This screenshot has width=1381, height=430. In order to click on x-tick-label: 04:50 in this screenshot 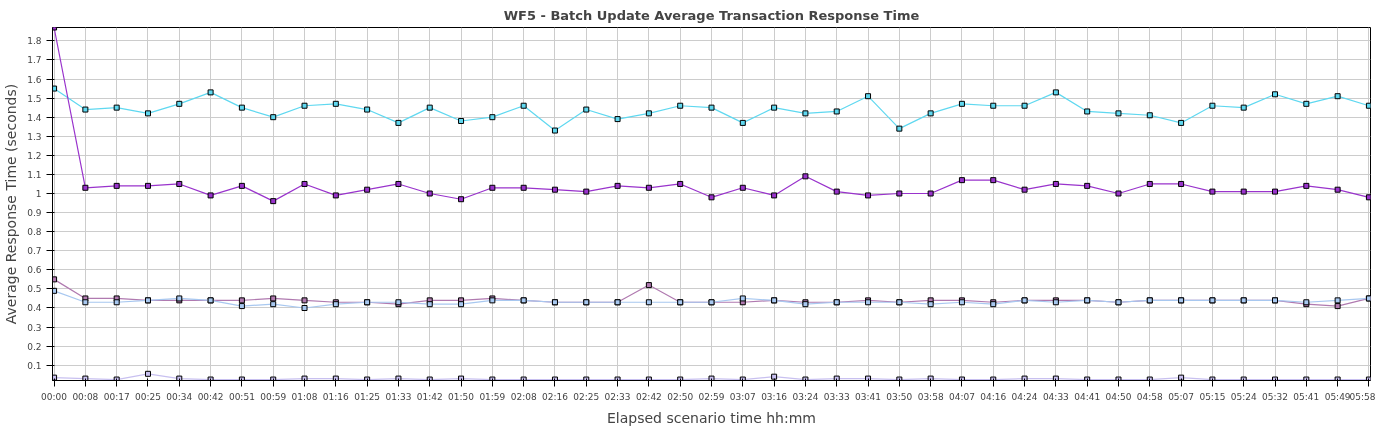, I will do `click(1118, 396)`.